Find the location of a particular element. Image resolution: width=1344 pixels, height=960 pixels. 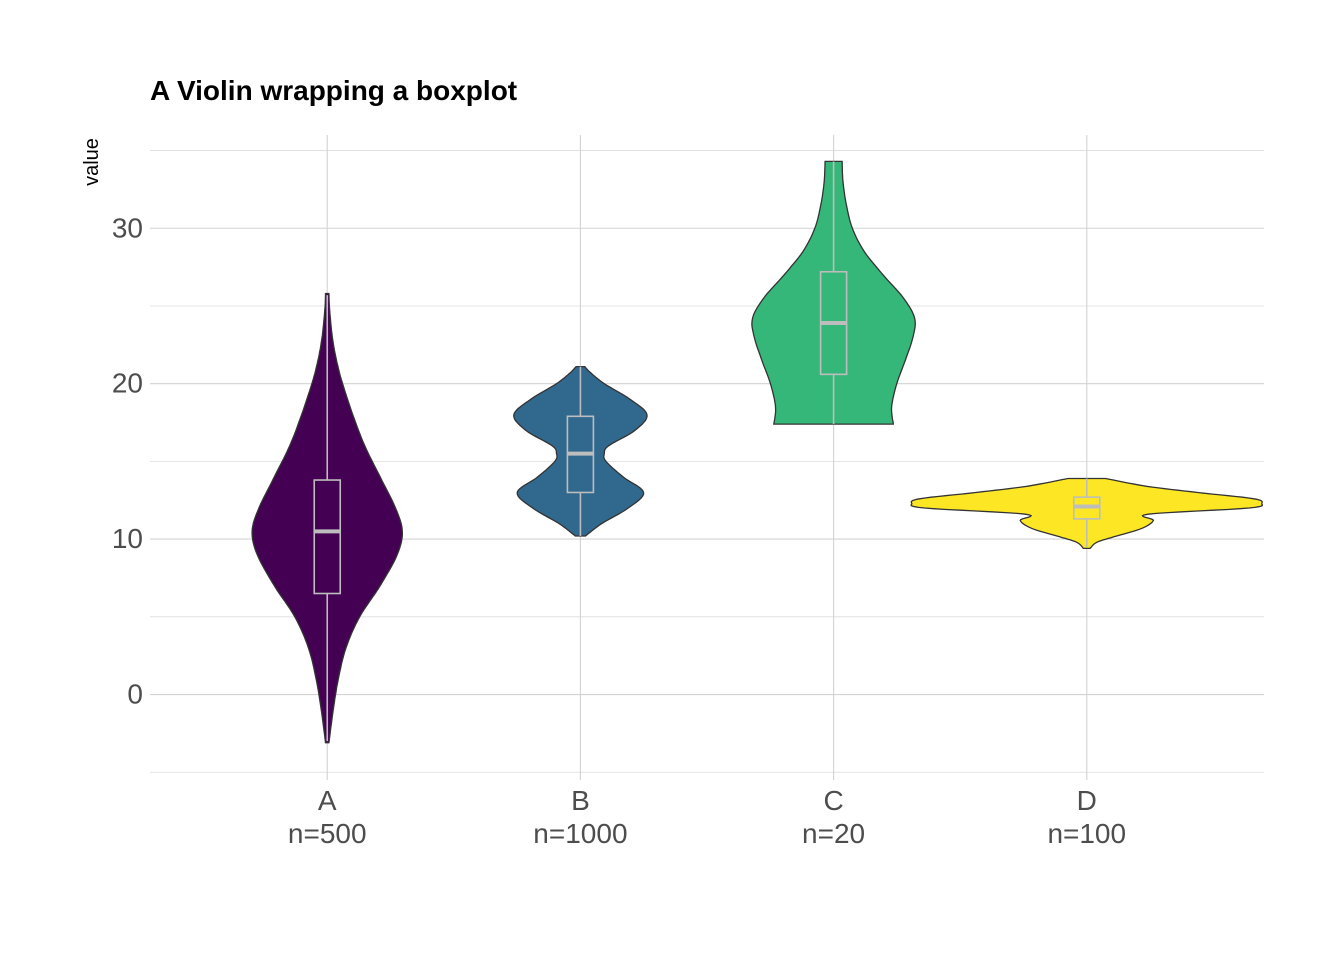

x-tick-count-b: n=1000 is located at coordinates (580, 833).